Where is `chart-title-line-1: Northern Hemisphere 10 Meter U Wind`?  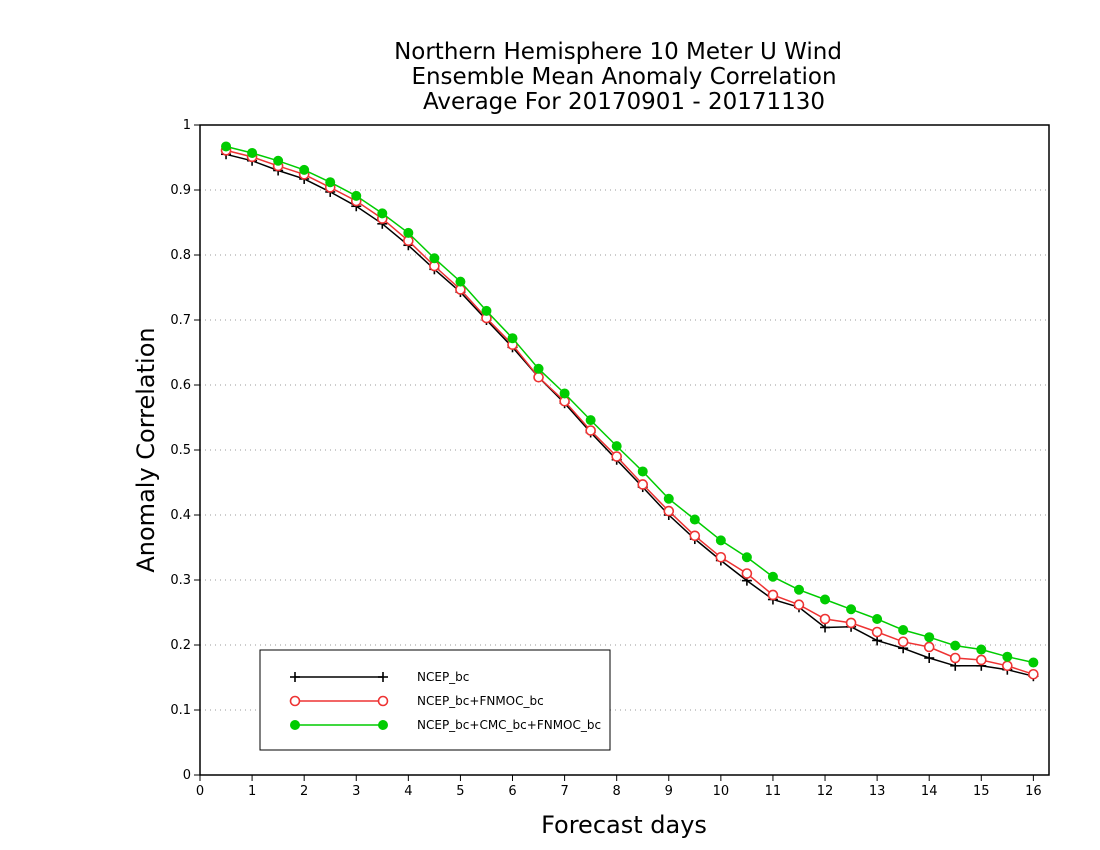
chart-title-line-1: Northern Hemisphere 10 Meter U Wind is located at coordinates (618, 52).